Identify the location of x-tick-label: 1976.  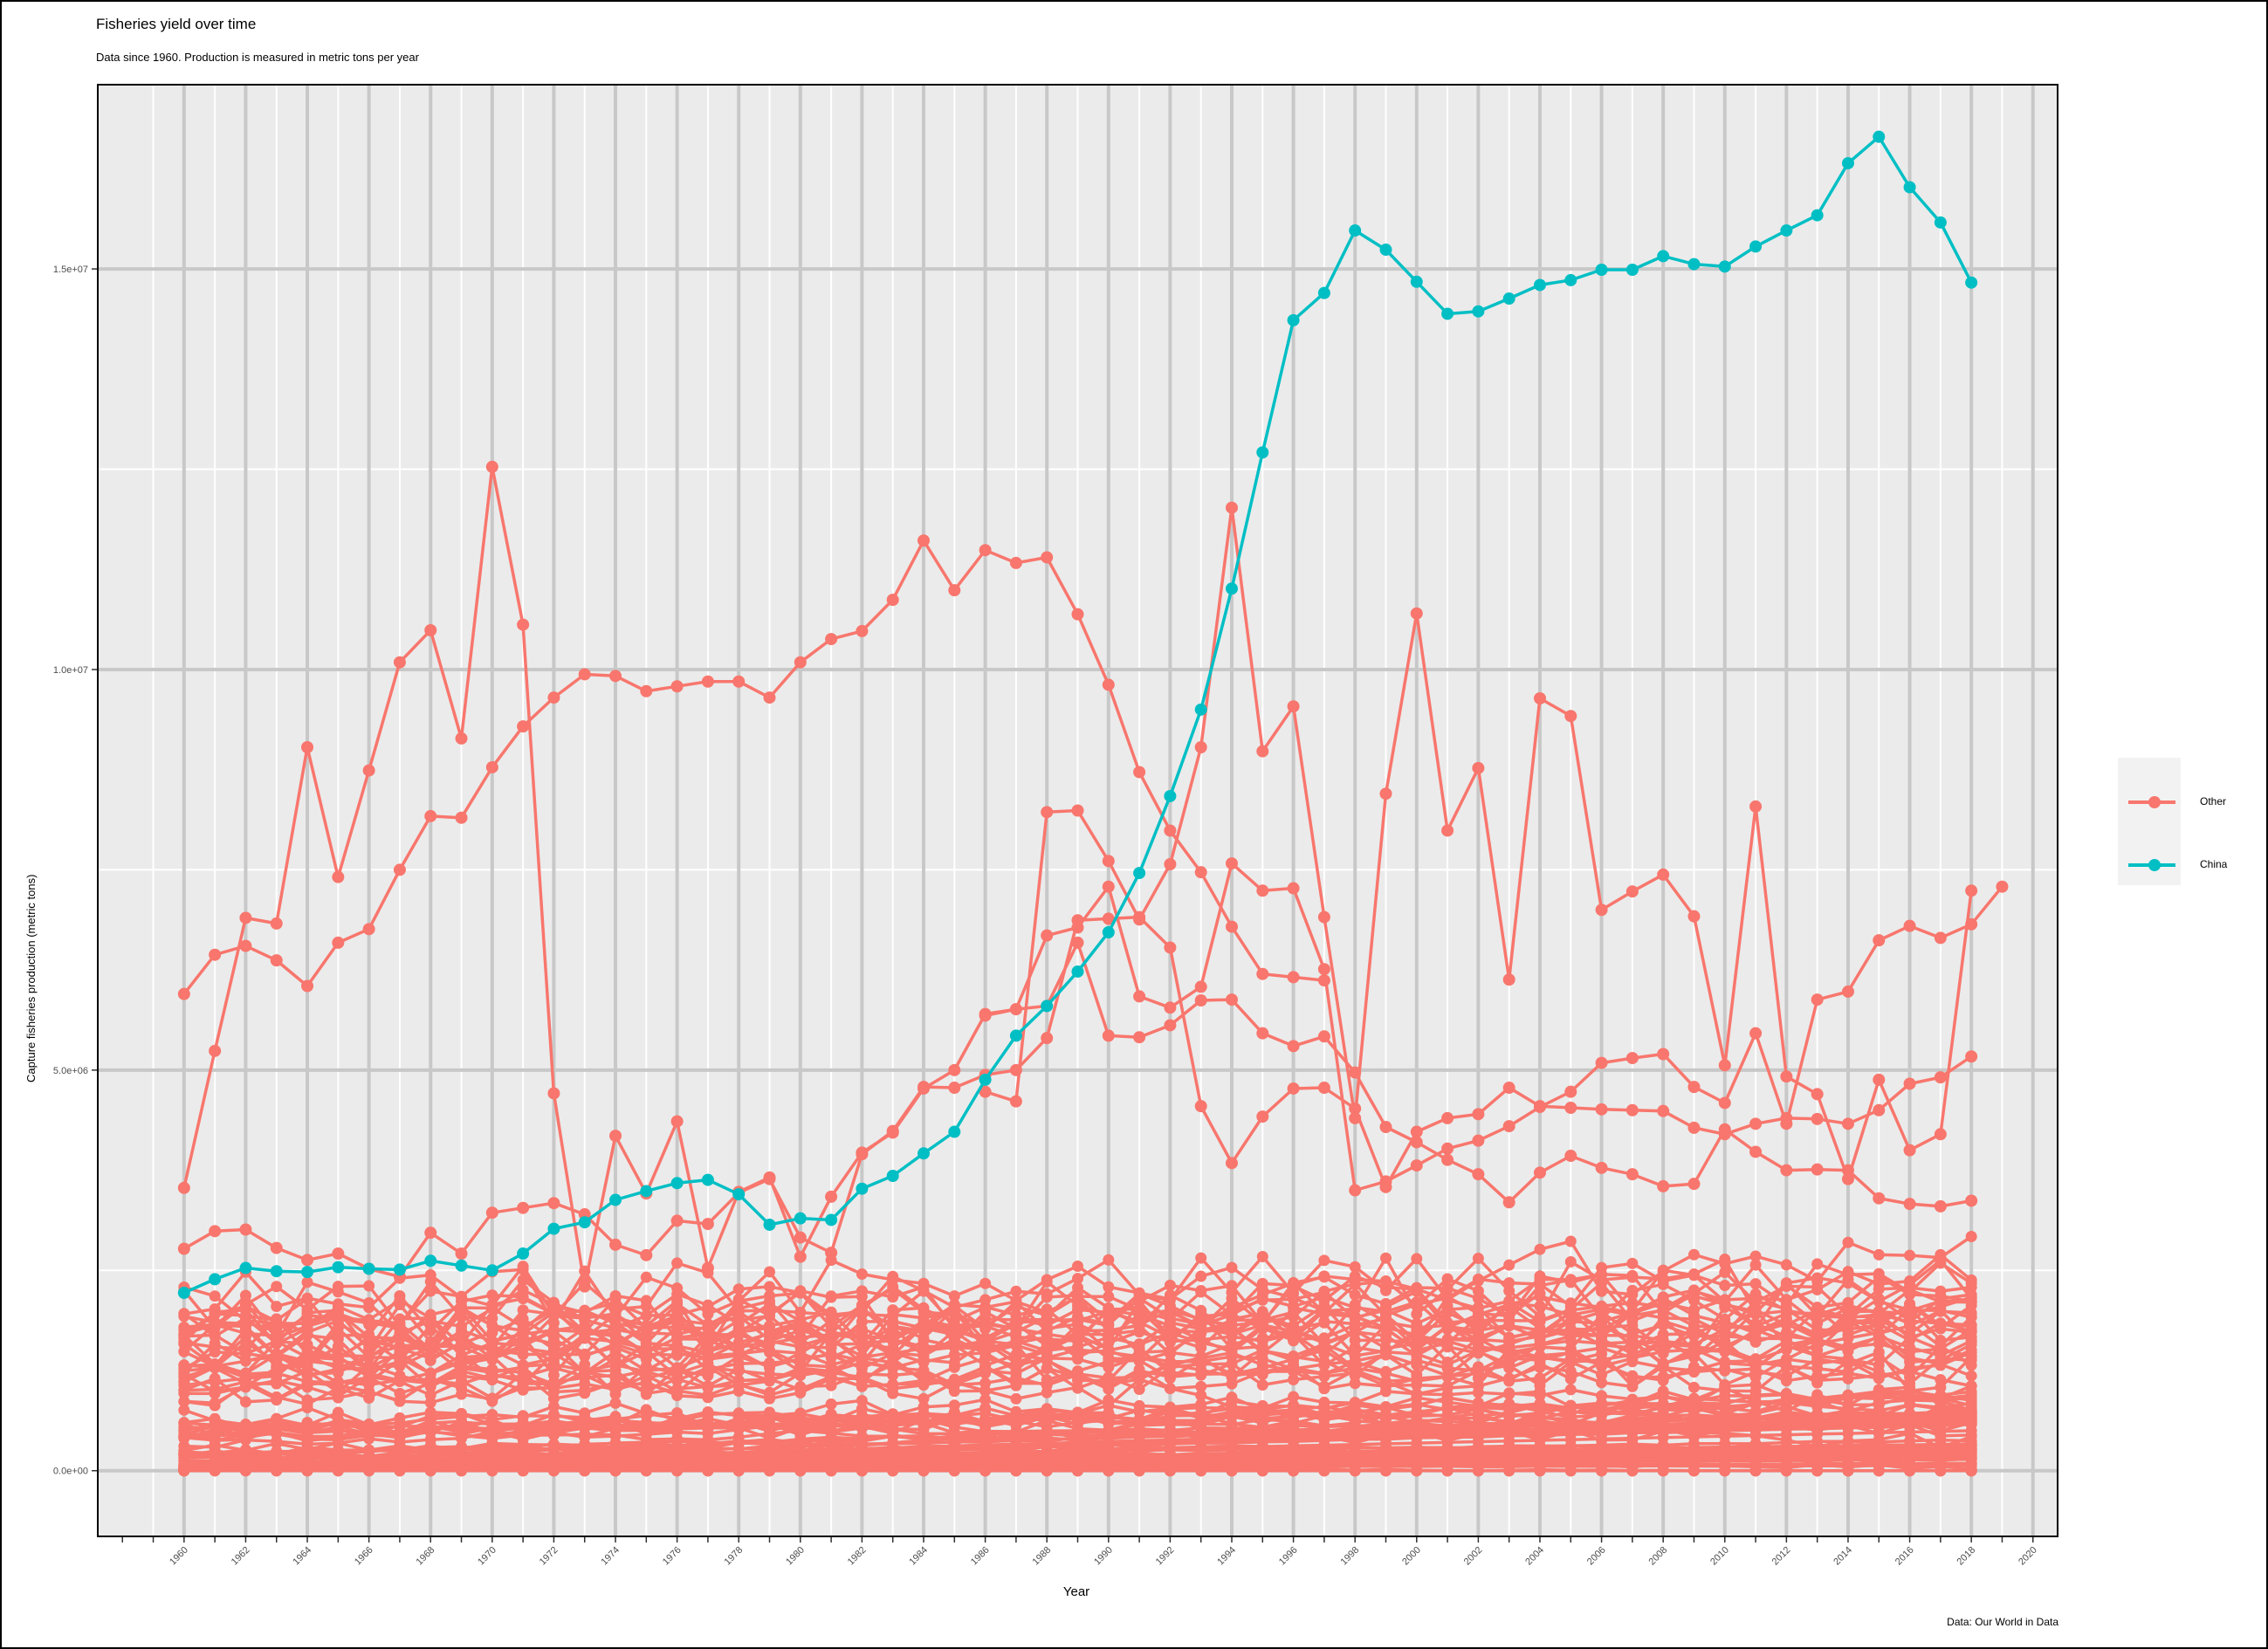
(672, 1556).